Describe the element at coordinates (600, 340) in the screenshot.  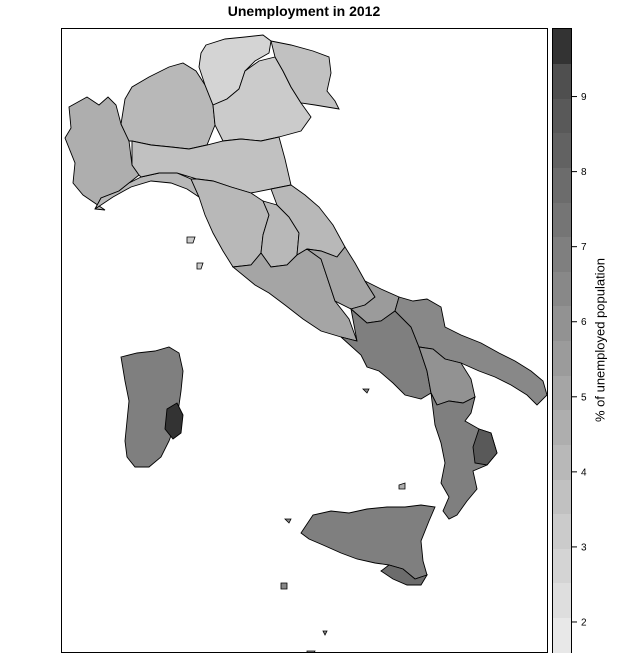
I see `colorbar-label: % of unemployed population` at that location.